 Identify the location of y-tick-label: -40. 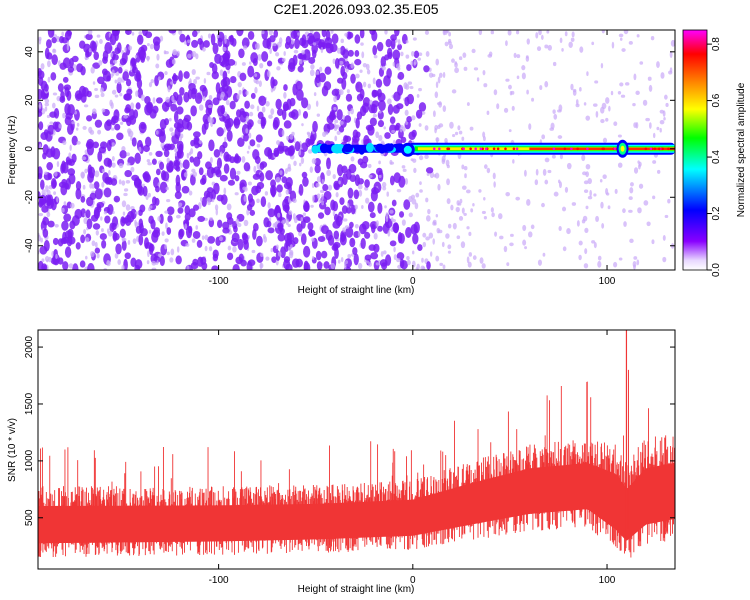
(29, 245).